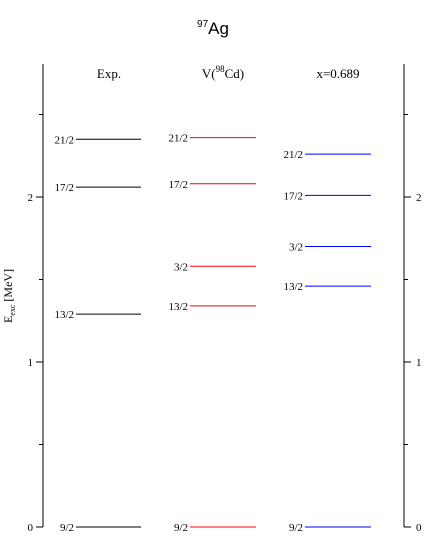 This screenshot has width=425, height=550. Describe the element at coordinates (419, 363) in the screenshot. I see `y-tick-label-right: 1` at that location.